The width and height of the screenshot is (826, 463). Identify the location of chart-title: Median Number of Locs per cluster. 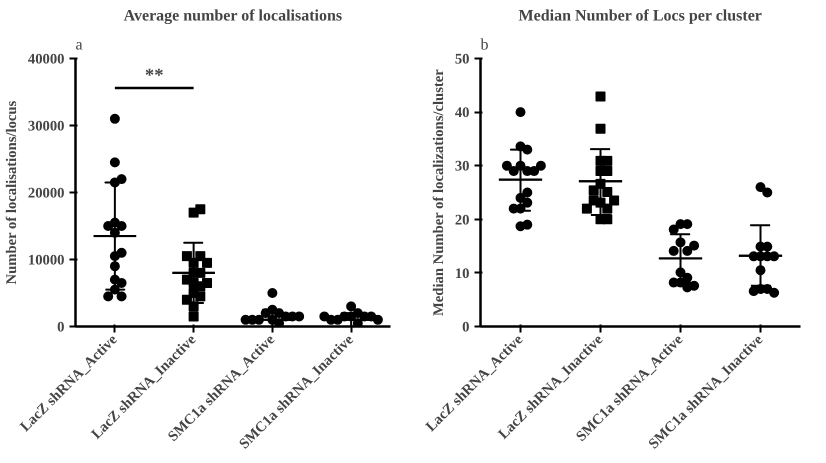
(640, 16).